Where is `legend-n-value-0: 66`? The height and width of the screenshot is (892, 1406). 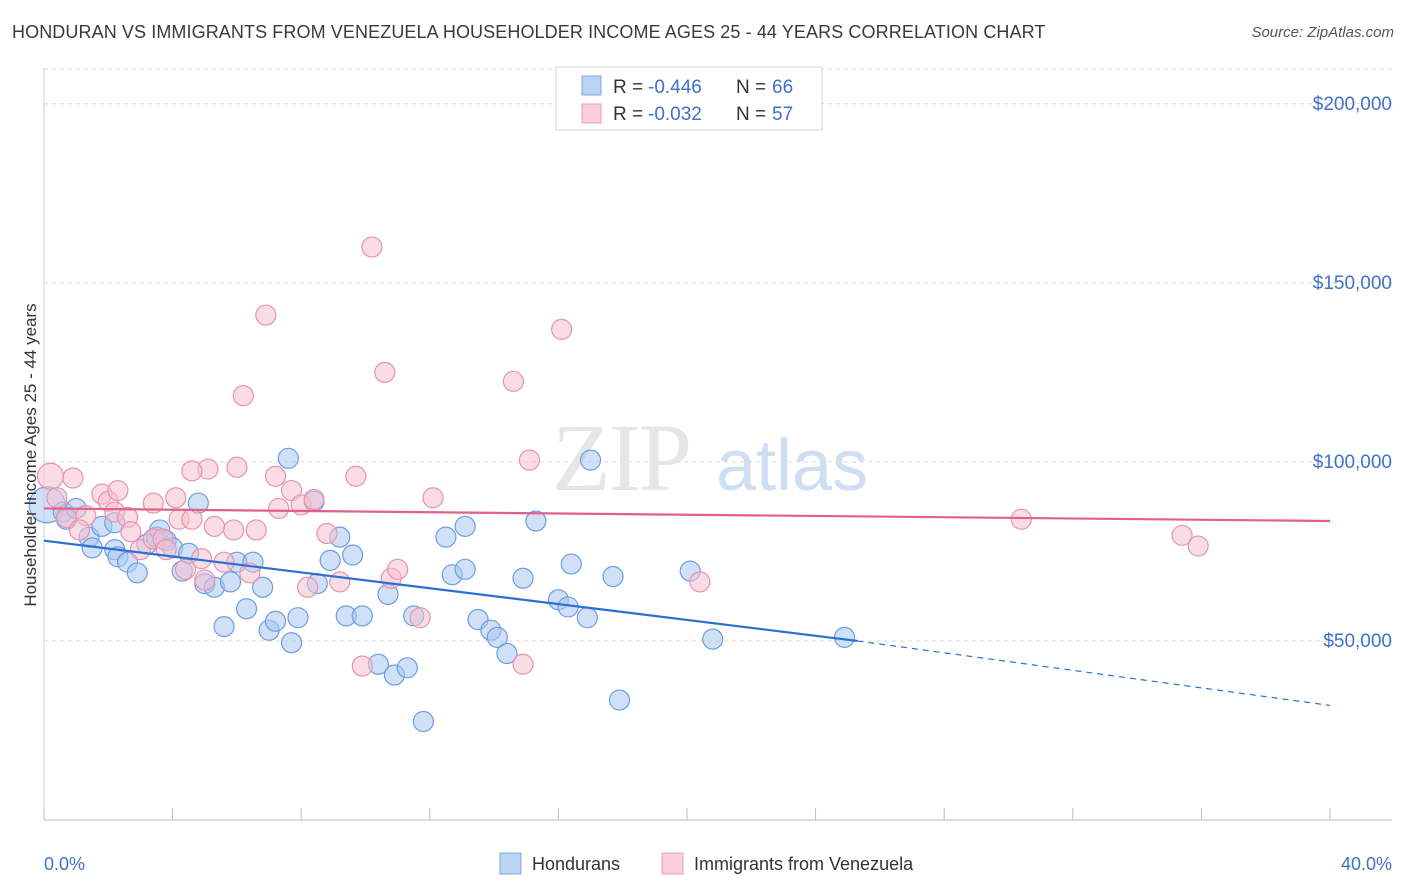 legend-n-value-0: 66 is located at coordinates (782, 87).